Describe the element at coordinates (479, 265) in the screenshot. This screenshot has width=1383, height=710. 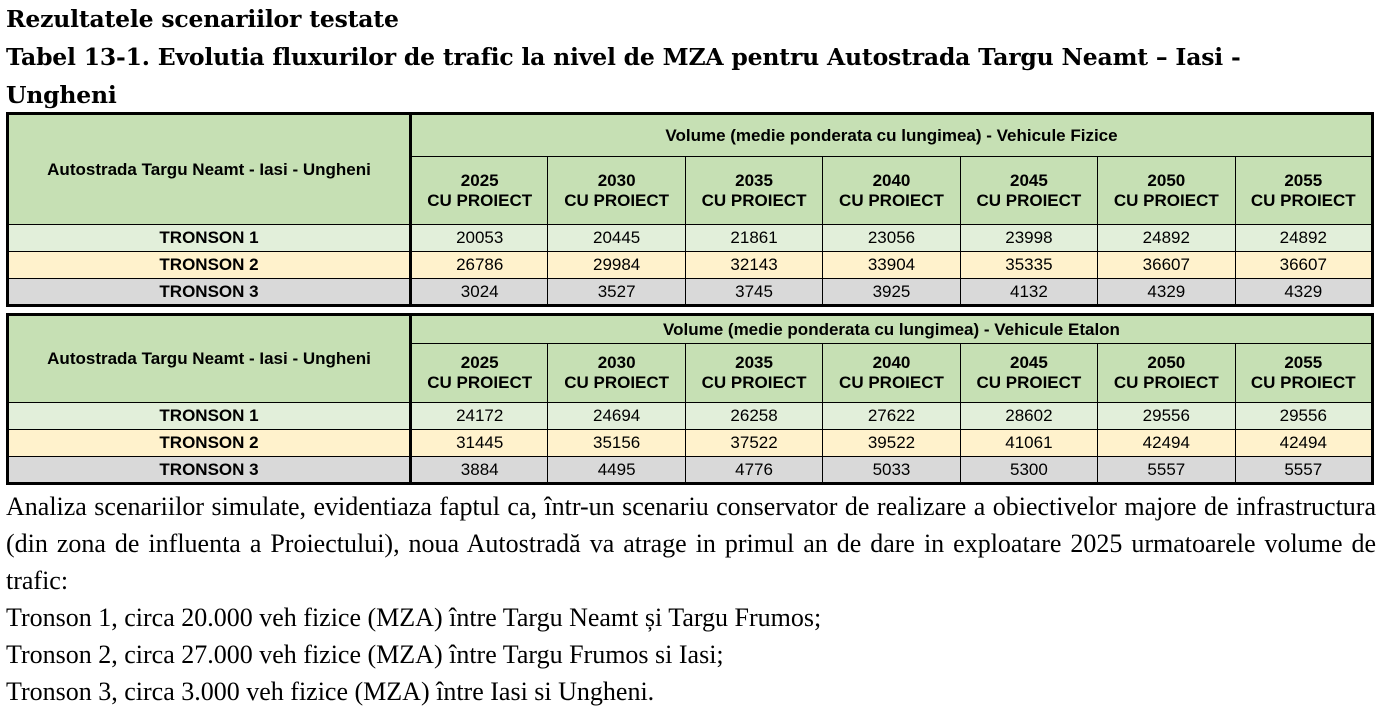
I see `value-cell: 26786` at that location.